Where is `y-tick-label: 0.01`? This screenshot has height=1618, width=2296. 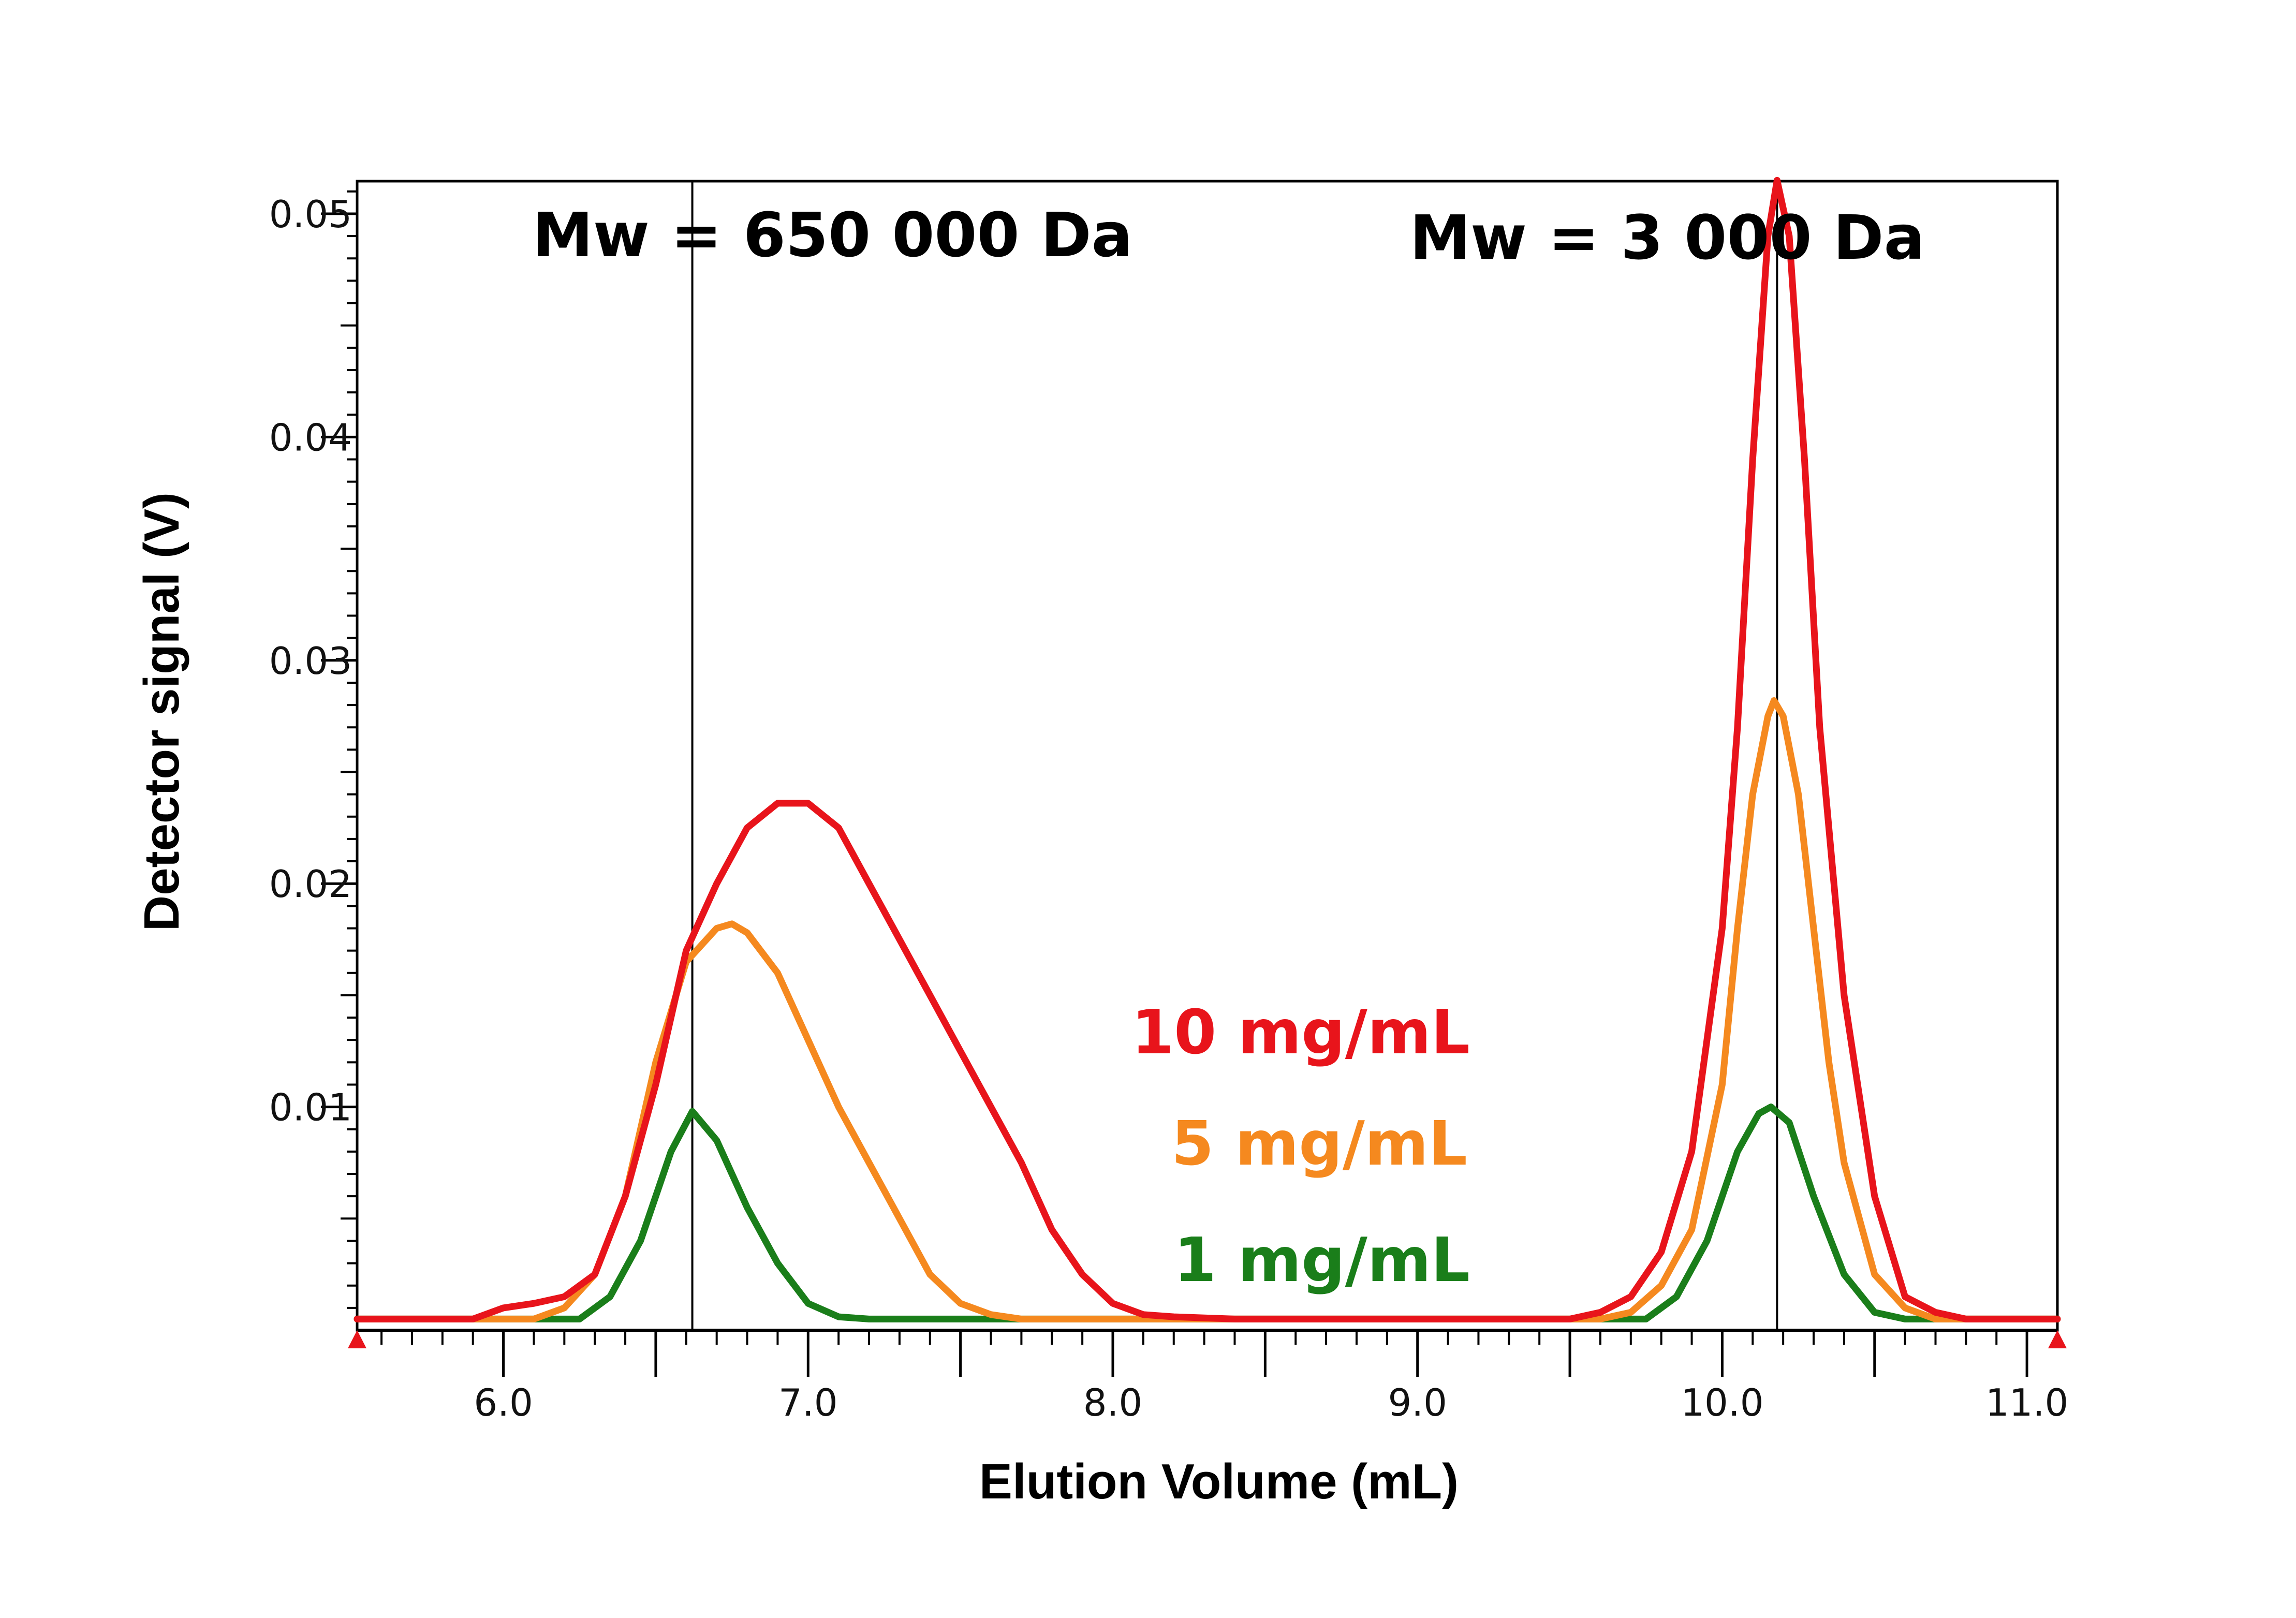
y-tick-label: 0.01 is located at coordinates (310, 1108).